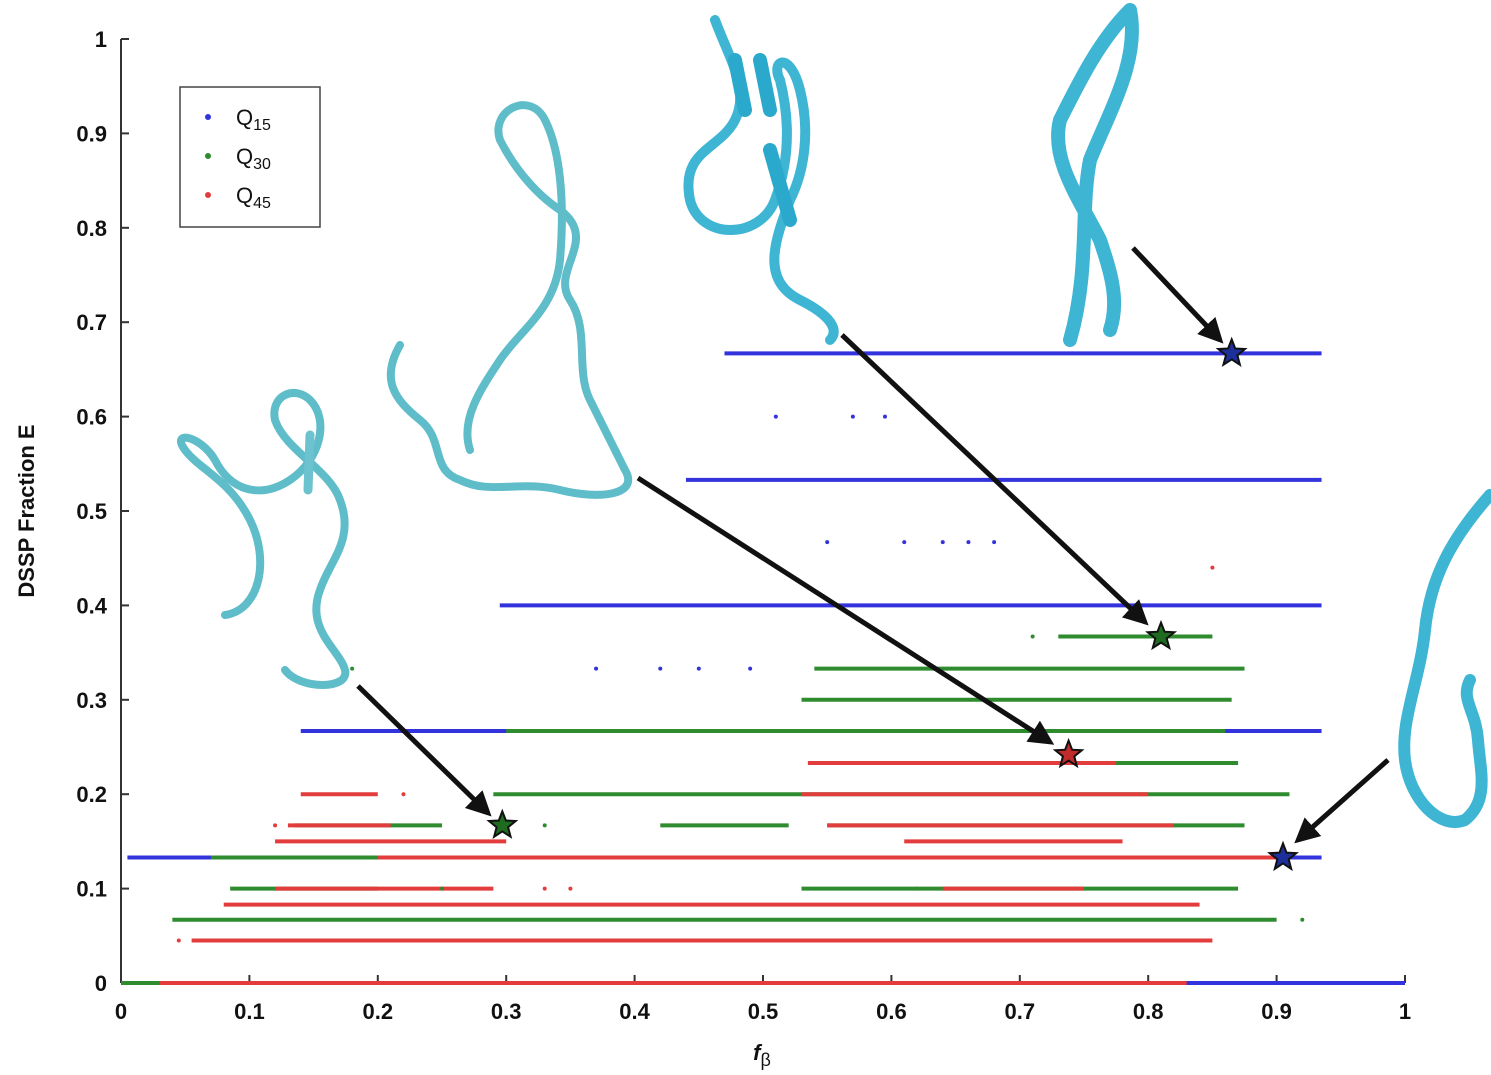 Image resolution: width=1491 pixels, height=1075 pixels. Describe the element at coordinates (634, 1011) in the screenshot. I see `x-tick-label: 0.4` at that location.